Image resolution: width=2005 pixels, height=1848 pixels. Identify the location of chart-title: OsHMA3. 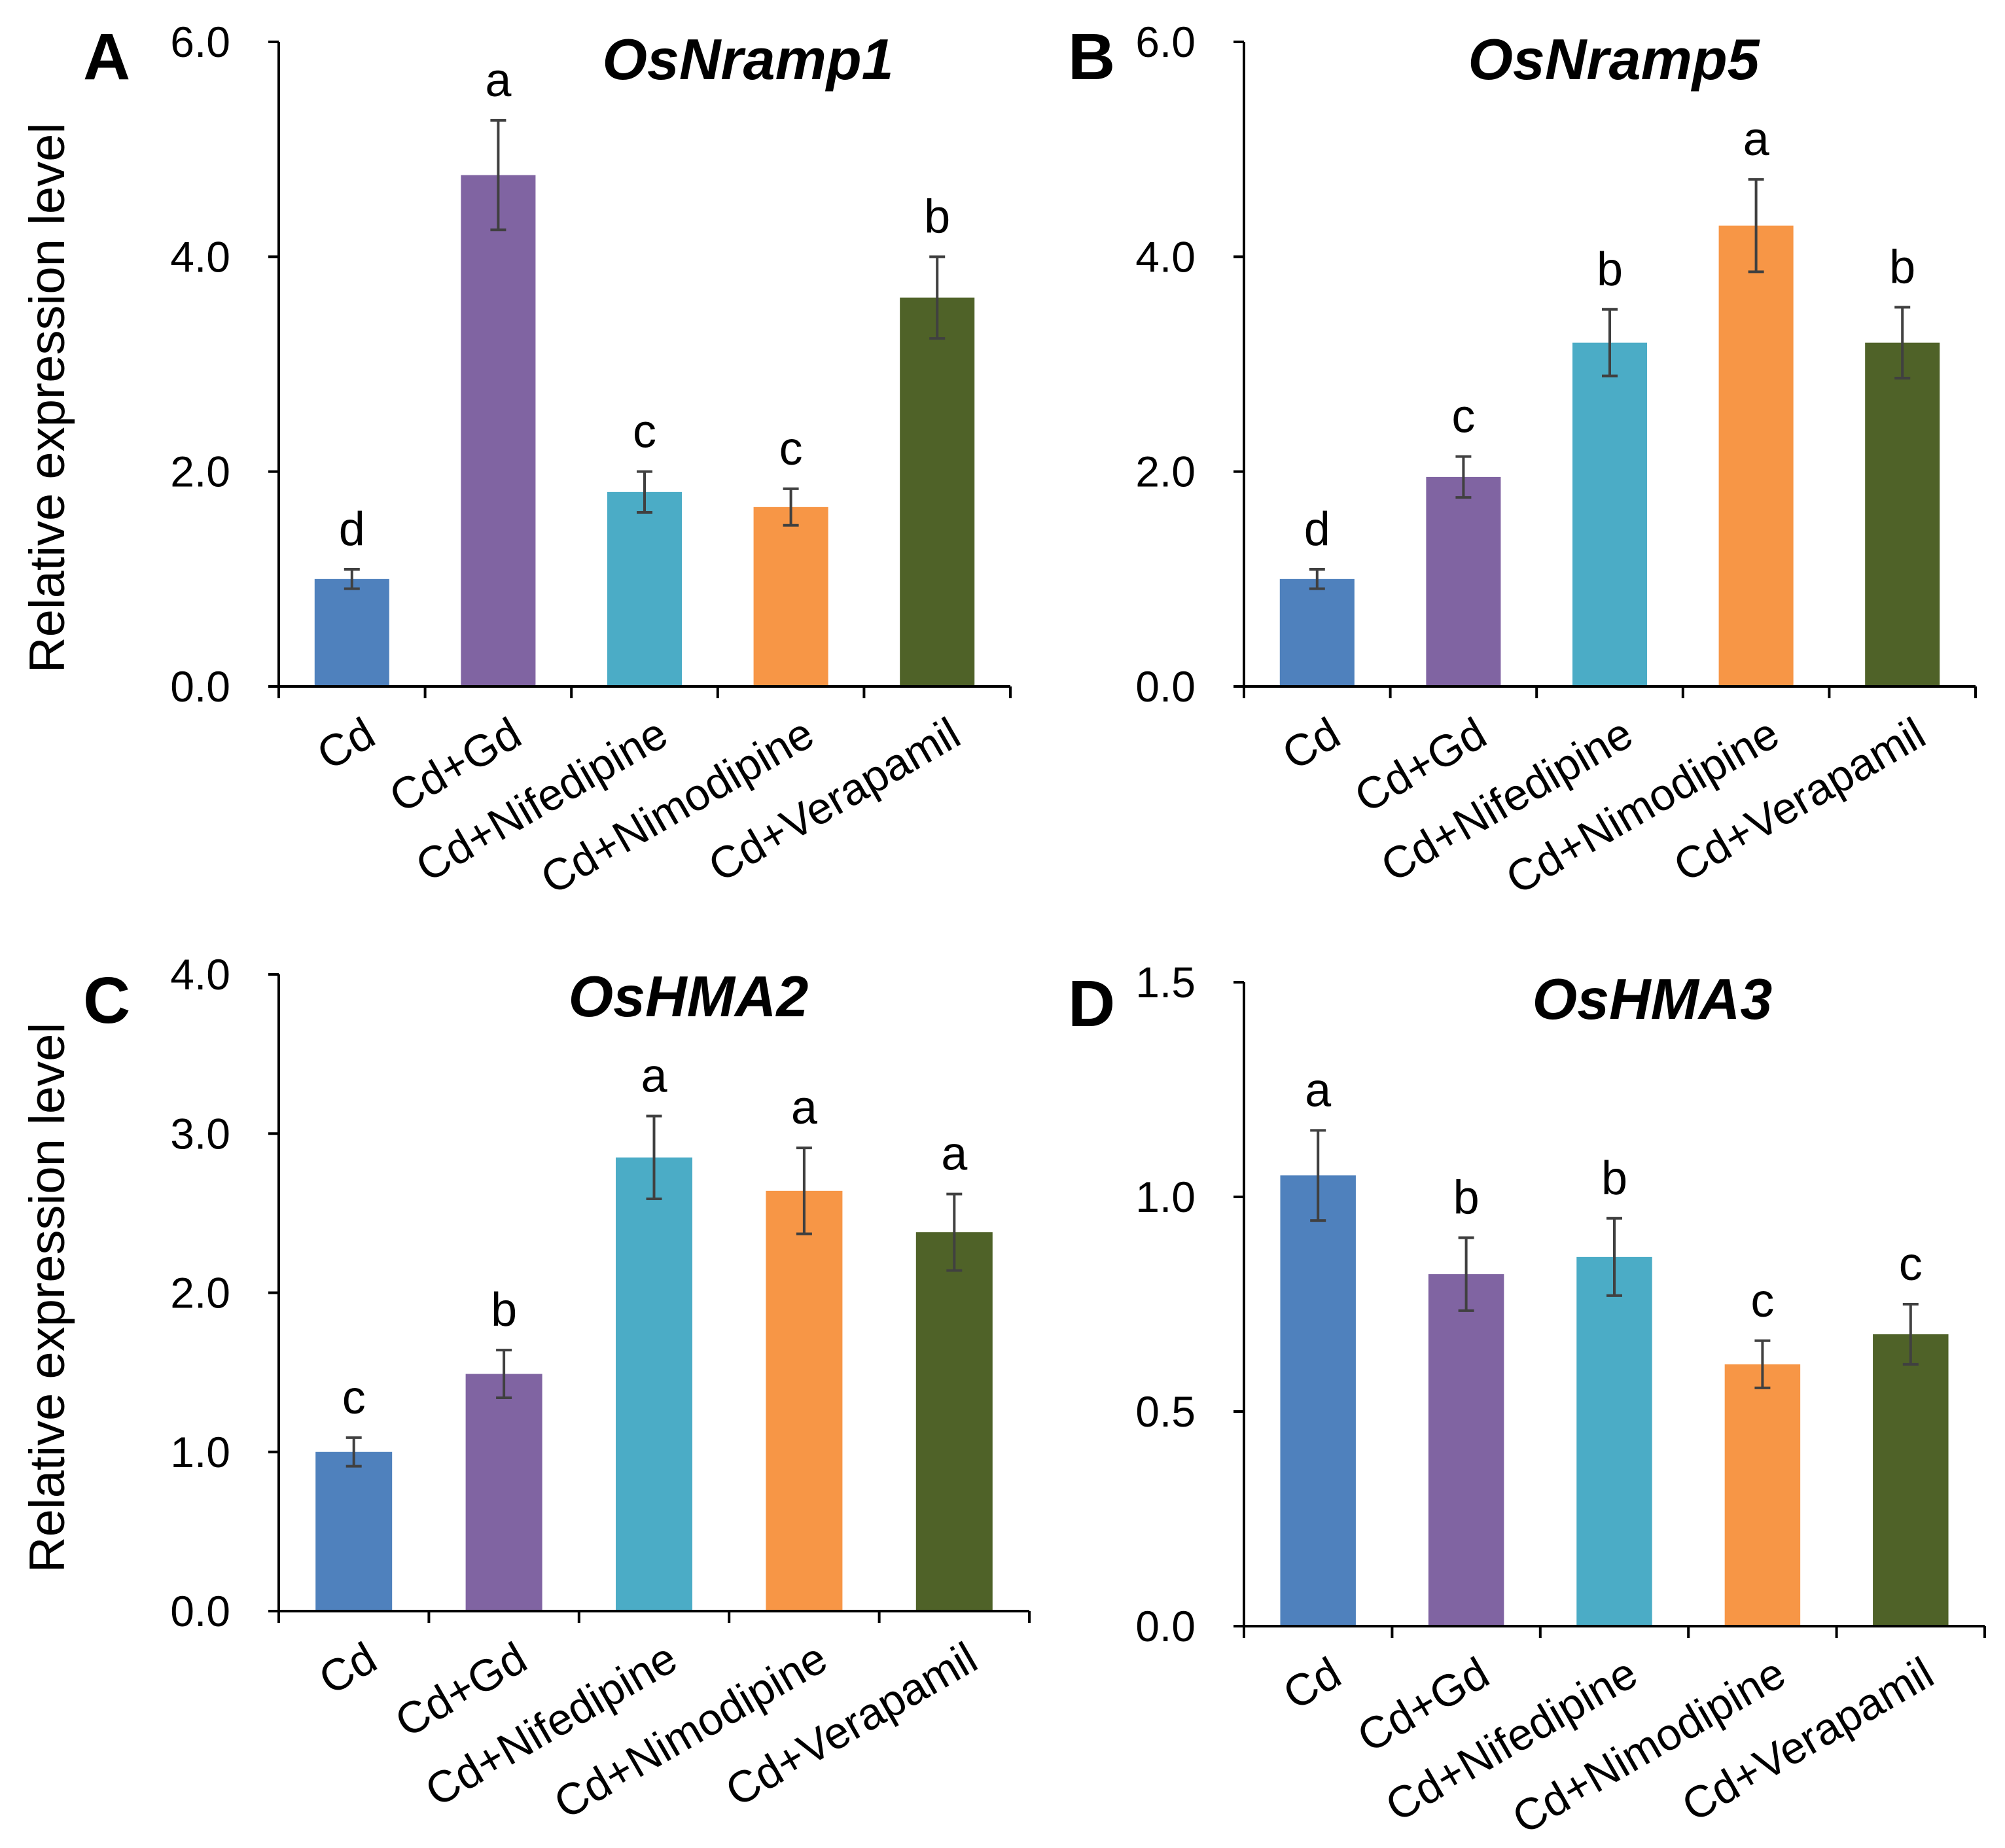
(1653, 999).